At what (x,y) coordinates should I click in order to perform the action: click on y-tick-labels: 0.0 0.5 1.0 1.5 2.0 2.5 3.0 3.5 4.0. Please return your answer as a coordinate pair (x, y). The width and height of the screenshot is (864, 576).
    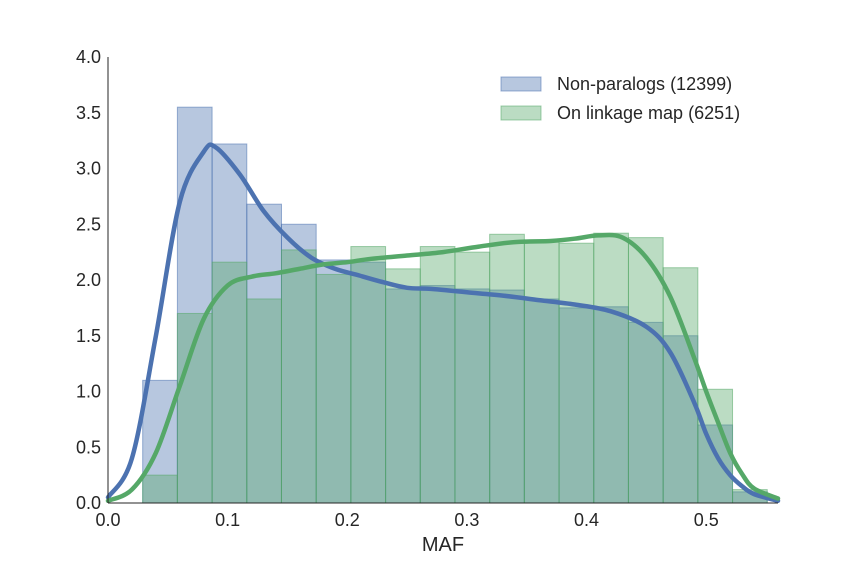
    Looking at the image, I should click on (88, 280).